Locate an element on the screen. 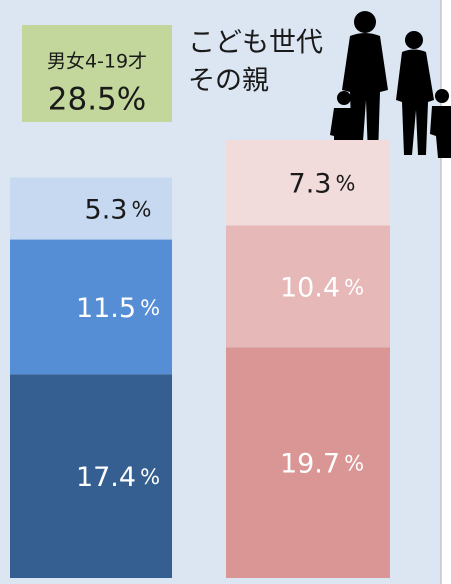 This screenshot has height=584, width=451. bar-label: 男女4-19才 is located at coordinates (97, 62).